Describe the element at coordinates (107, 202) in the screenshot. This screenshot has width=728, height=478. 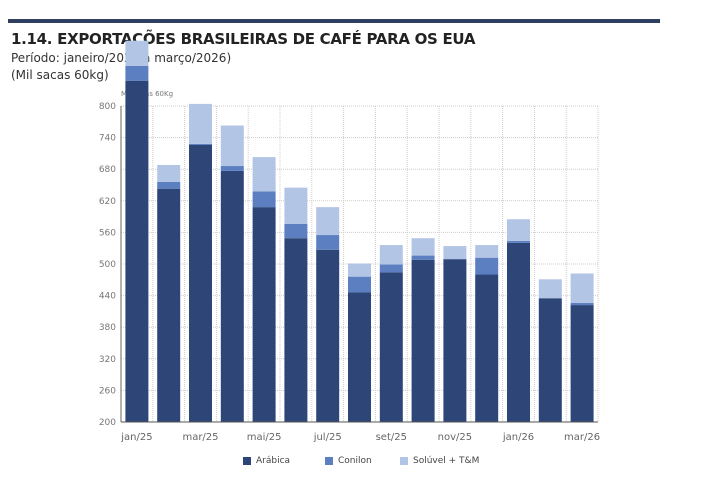
I see `y-tick-label: 620` at that location.